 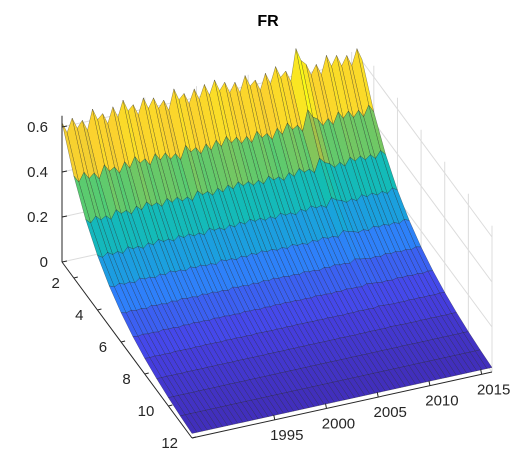 What do you see at coordinates (390, 412) in the screenshot?
I see `x-tick-label: 2005` at bounding box center [390, 412].